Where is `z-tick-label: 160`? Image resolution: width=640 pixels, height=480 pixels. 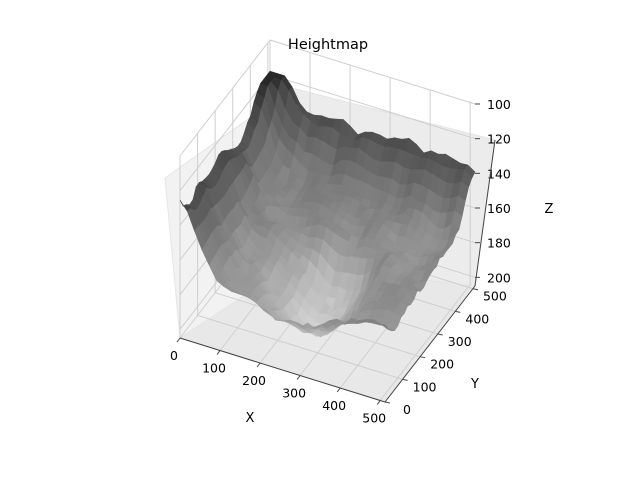
z-tick-label: 160 is located at coordinates (499, 208).